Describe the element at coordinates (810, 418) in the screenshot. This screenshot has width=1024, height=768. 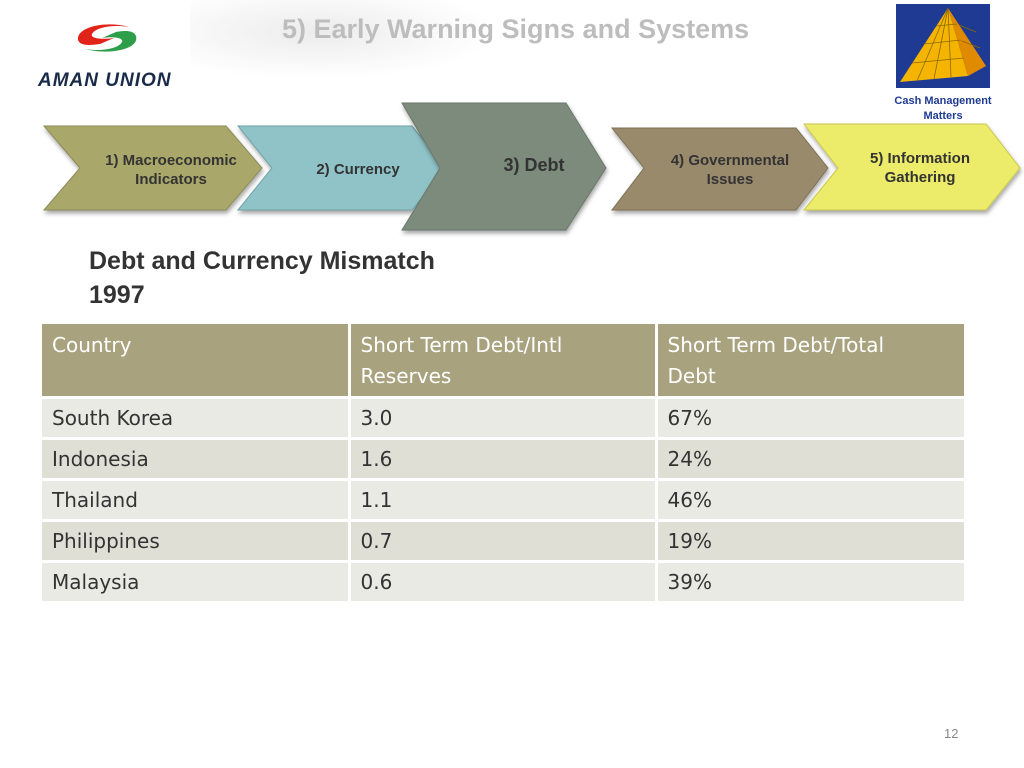
I see `cell-debt-total: 67%` at that location.